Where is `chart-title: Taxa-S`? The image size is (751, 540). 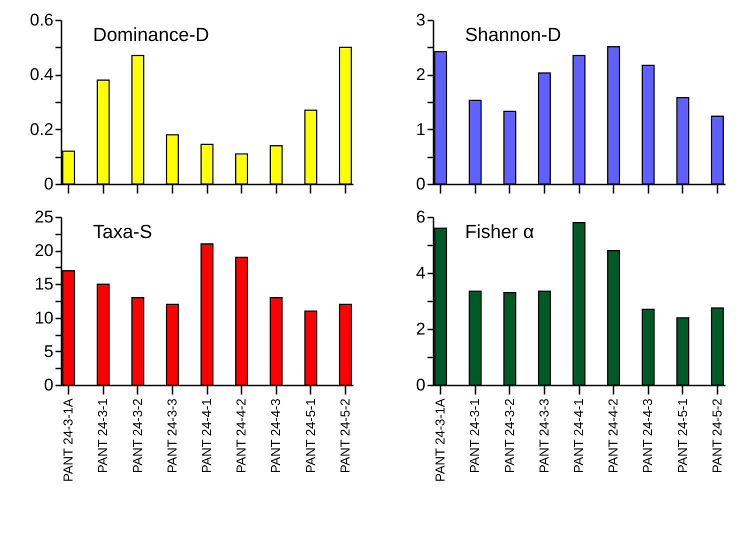 chart-title: Taxa-S is located at coordinates (122, 232).